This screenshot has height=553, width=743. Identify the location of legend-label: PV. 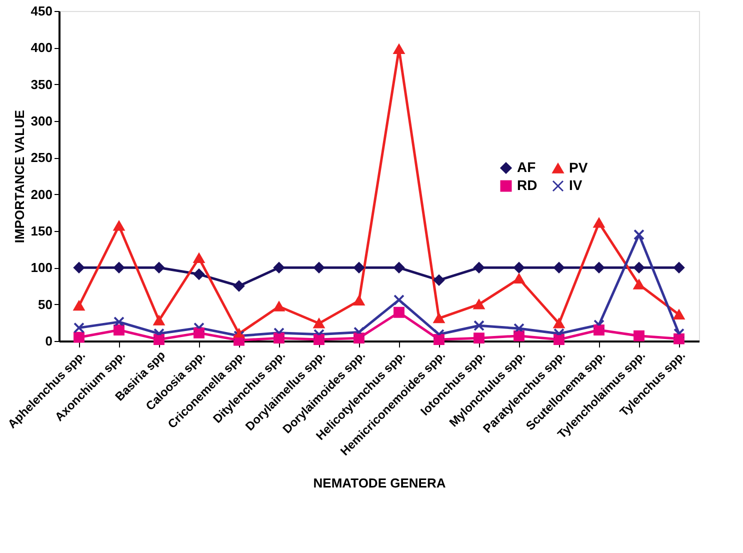
(578, 167).